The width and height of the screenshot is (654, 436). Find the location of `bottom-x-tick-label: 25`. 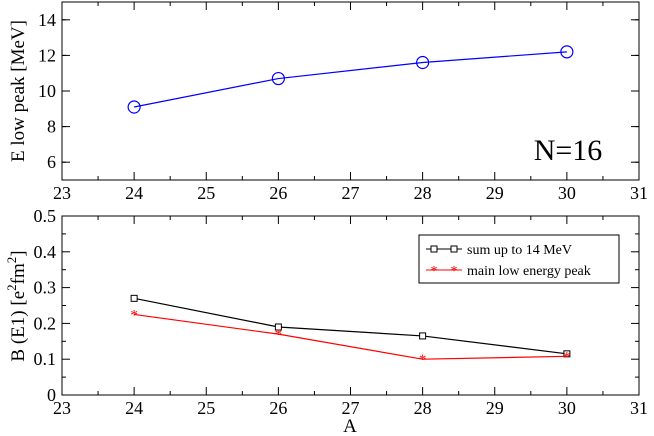

bottom-x-tick-label: 25 is located at coordinates (206, 408).